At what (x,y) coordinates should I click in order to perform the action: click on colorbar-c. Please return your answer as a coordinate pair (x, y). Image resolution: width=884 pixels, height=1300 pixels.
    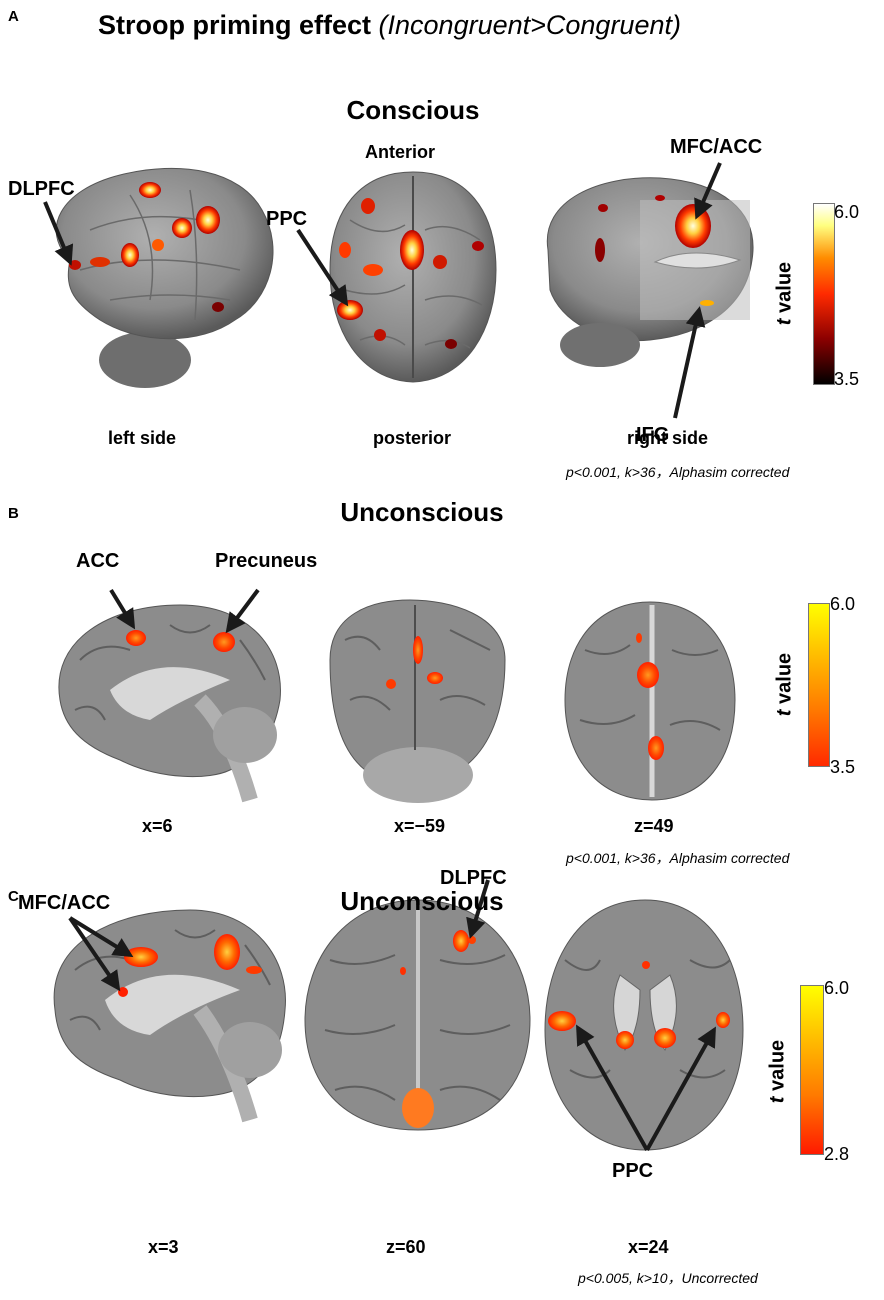
    Looking at the image, I should click on (812, 1070).